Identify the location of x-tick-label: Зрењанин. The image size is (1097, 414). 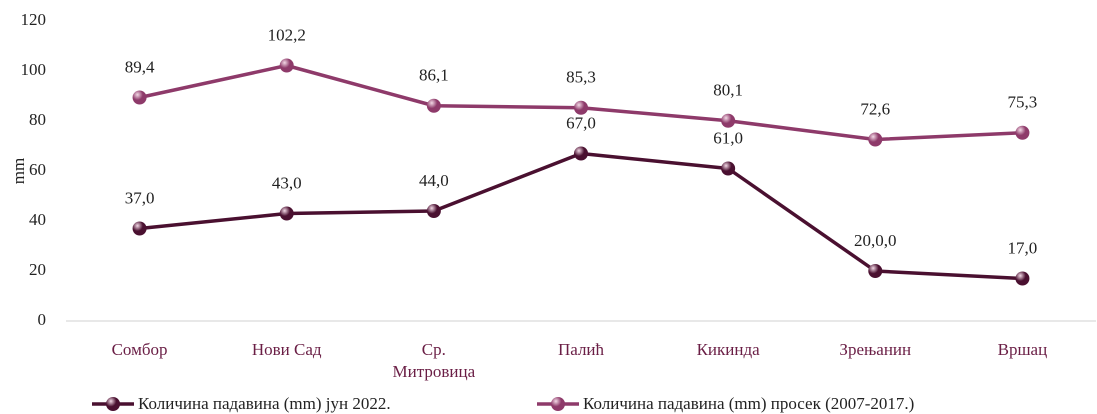
(875, 349).